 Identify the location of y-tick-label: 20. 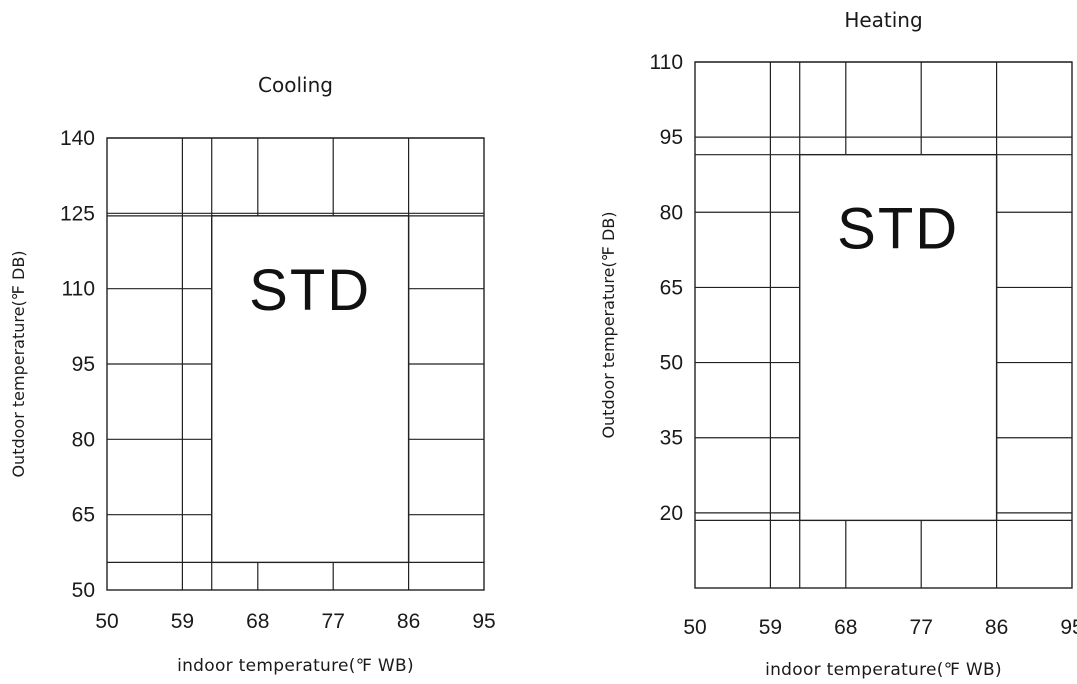
(671, 513).